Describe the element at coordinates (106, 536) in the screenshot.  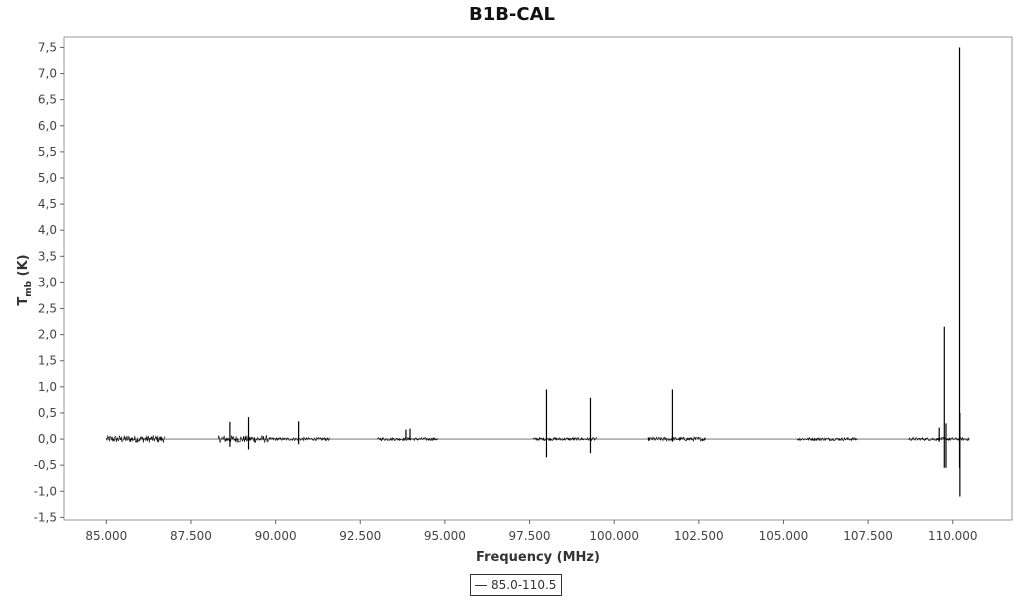
I see `x-tick-label: 85.000` at that location.